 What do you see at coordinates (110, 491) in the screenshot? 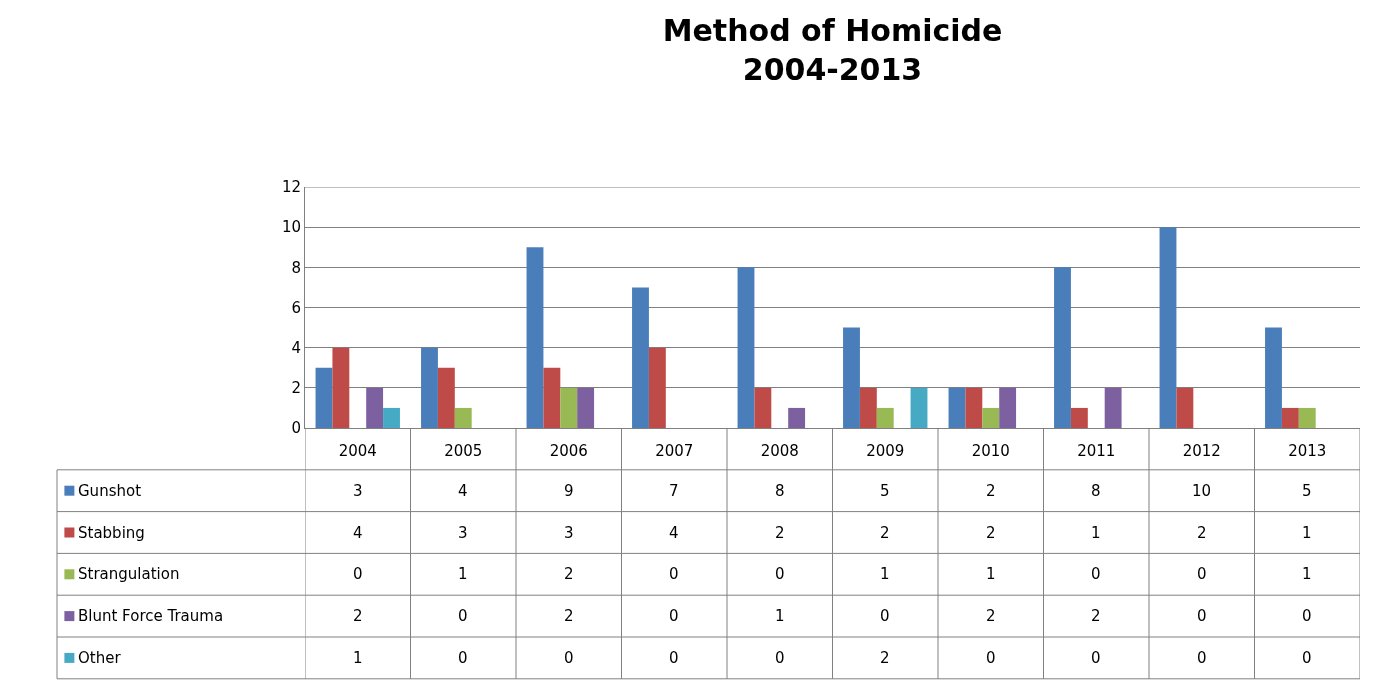
I see `legend-label: Gunshot` at bounding box center [110, 491].